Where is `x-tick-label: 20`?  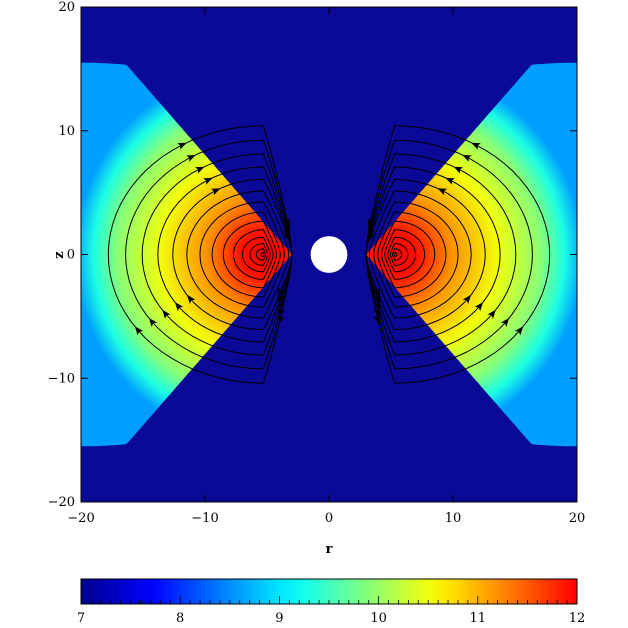 x-tick-label: 20 is located at coordinates (577, 518).